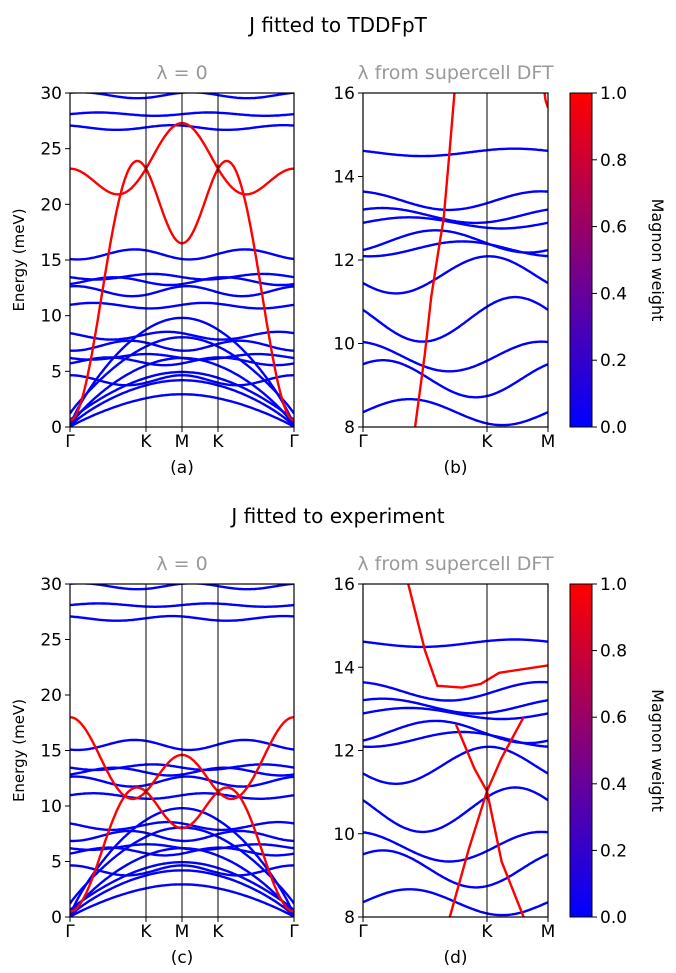 Image resolution: width=676 pixels, height=973 pixels. Describe the element at coordinates (455, 958) in the screenshot. I see `panel-label: (d)` at that location.